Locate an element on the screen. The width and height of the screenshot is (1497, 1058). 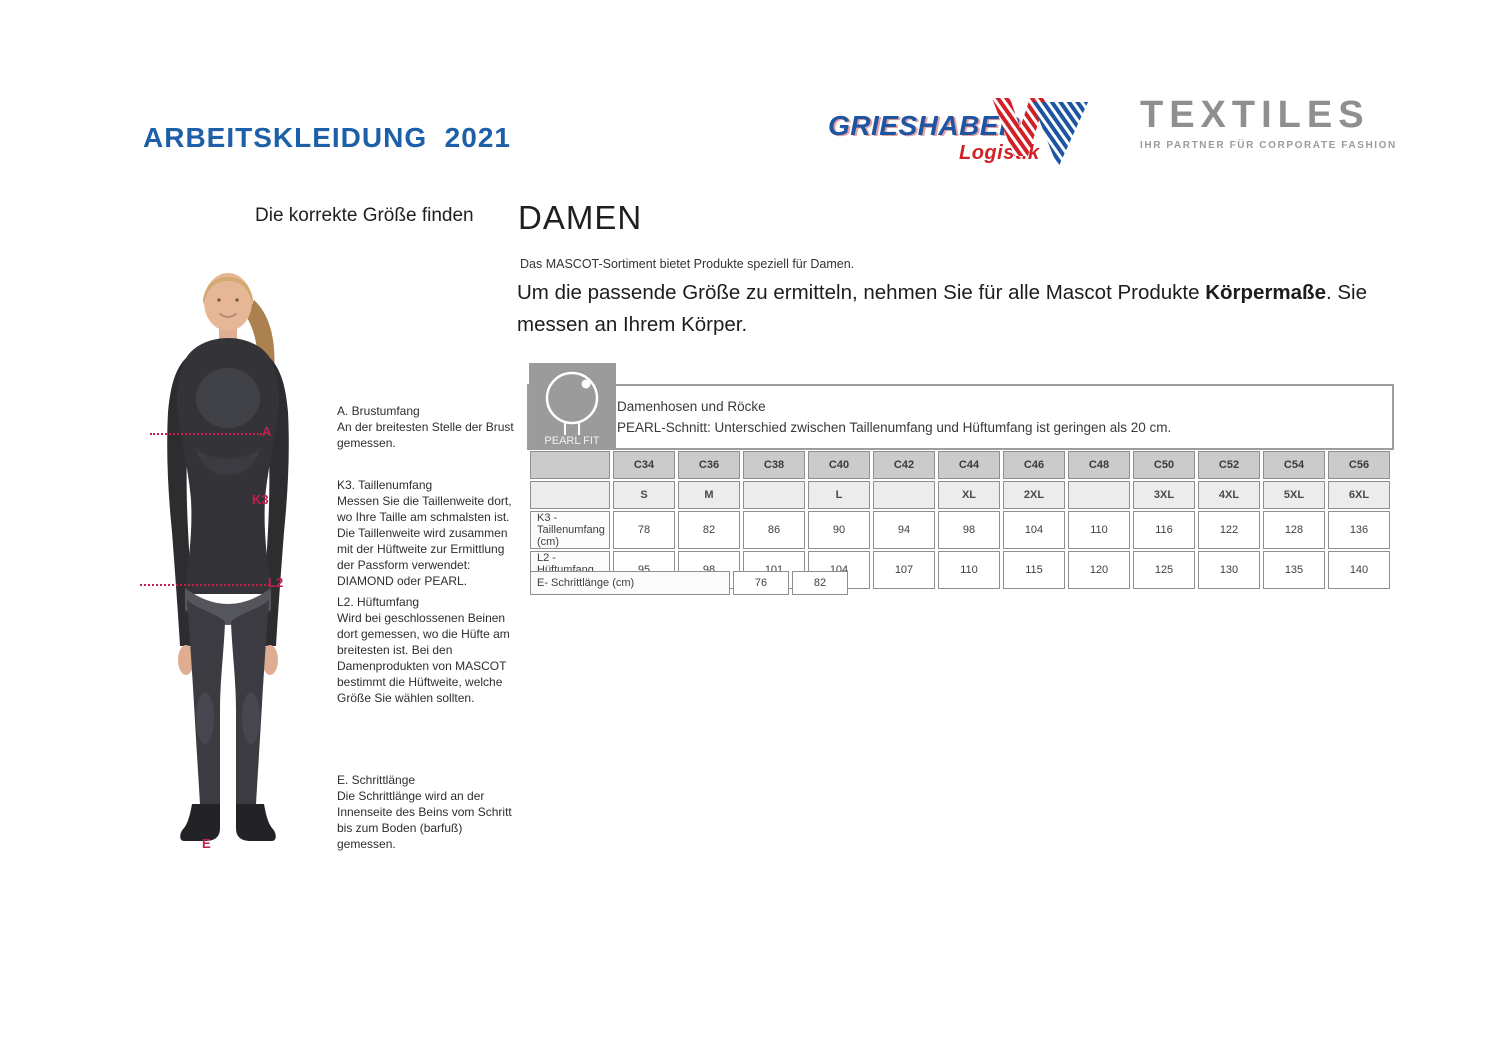
intro-main-after: . Sie messen an Ihrem Körper. is located at coordinates (942, 308).